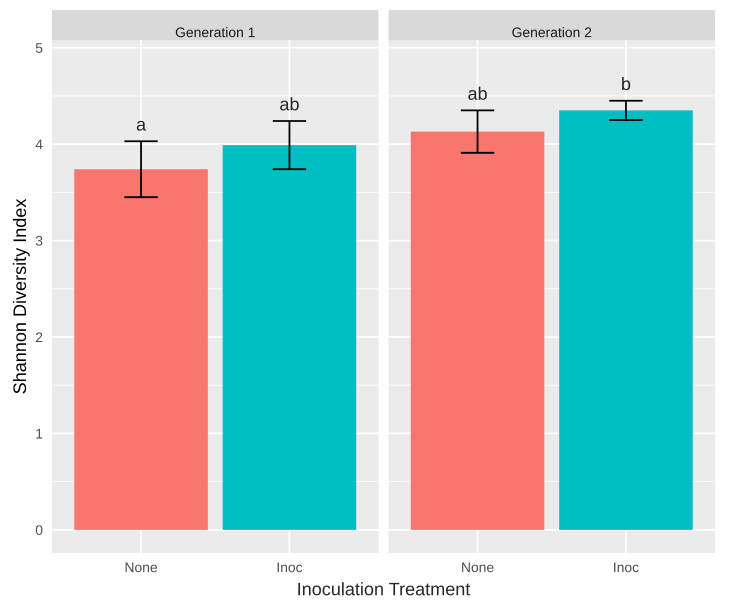 This screenshot has width=730, height=607. Describe the element at coordinates (39, 145) in the screenshot. I see `y-tick-label: 4` at that location.